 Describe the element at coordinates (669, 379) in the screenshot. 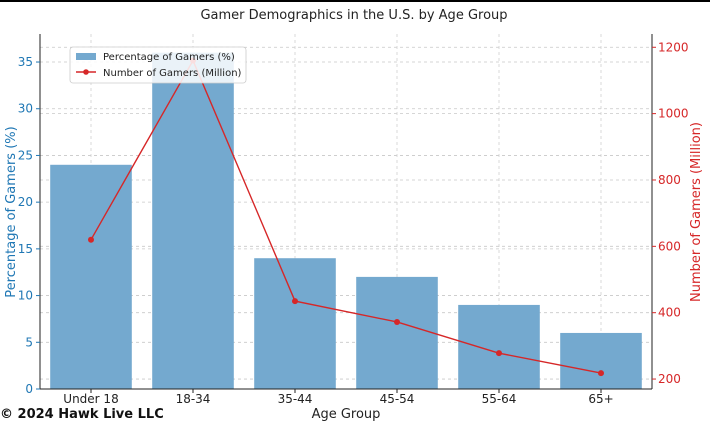

I see `y-tick-label-right: 200` at that location.